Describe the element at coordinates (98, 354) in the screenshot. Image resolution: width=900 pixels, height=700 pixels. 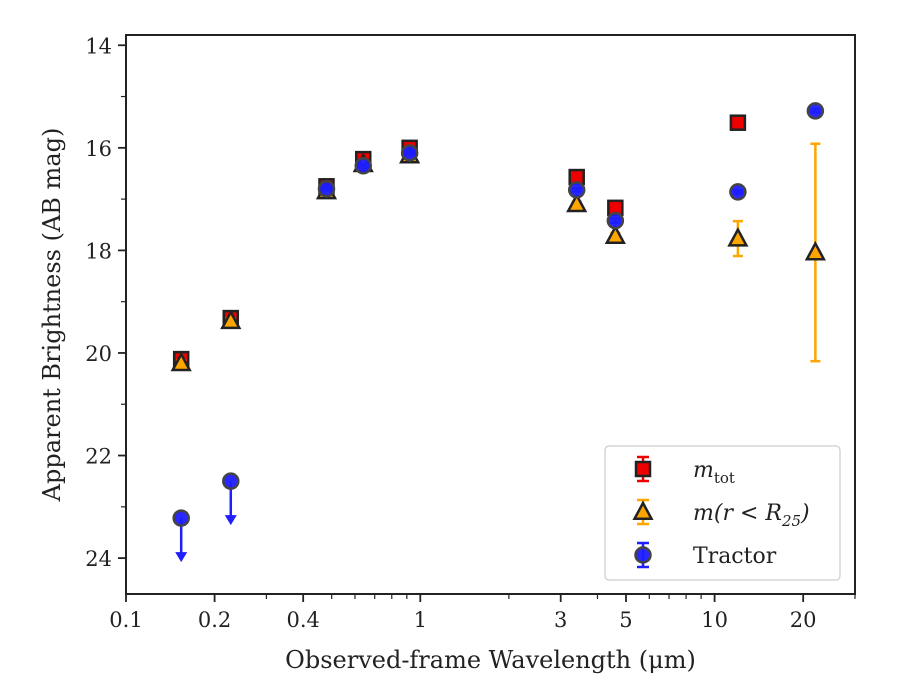
I see `y-tick-label: 20` at that location.